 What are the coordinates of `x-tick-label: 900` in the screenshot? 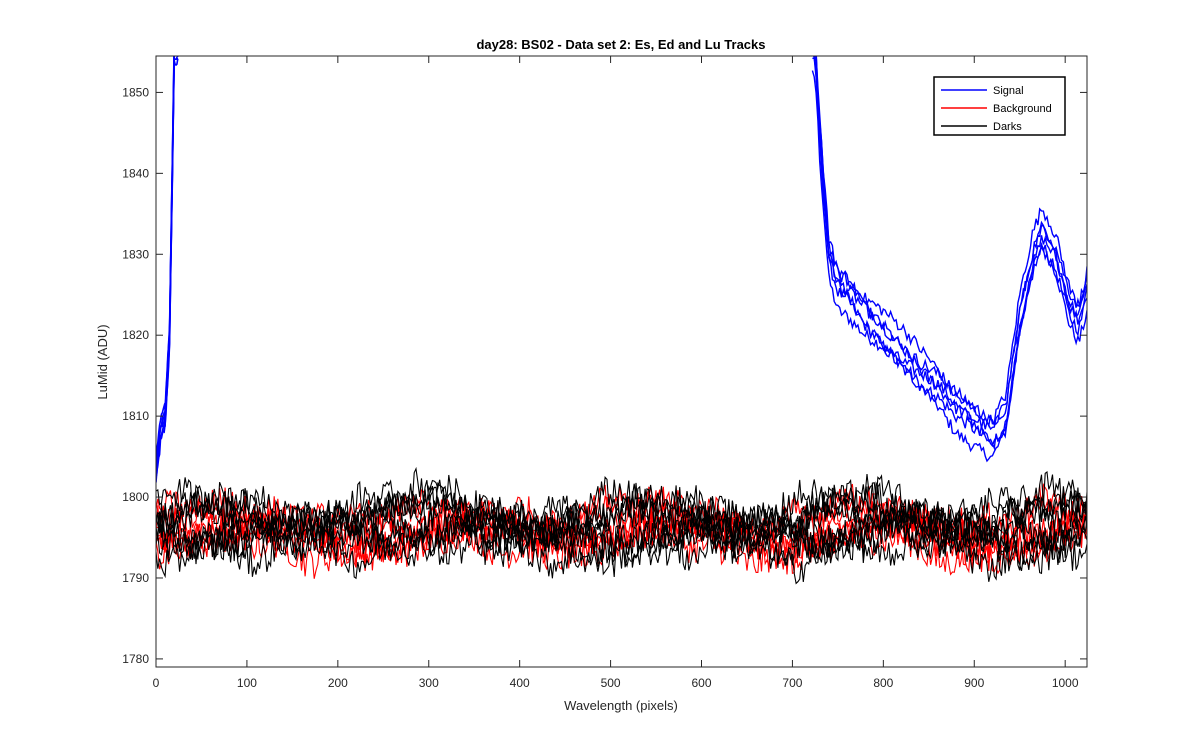 It's located at (974, 683).